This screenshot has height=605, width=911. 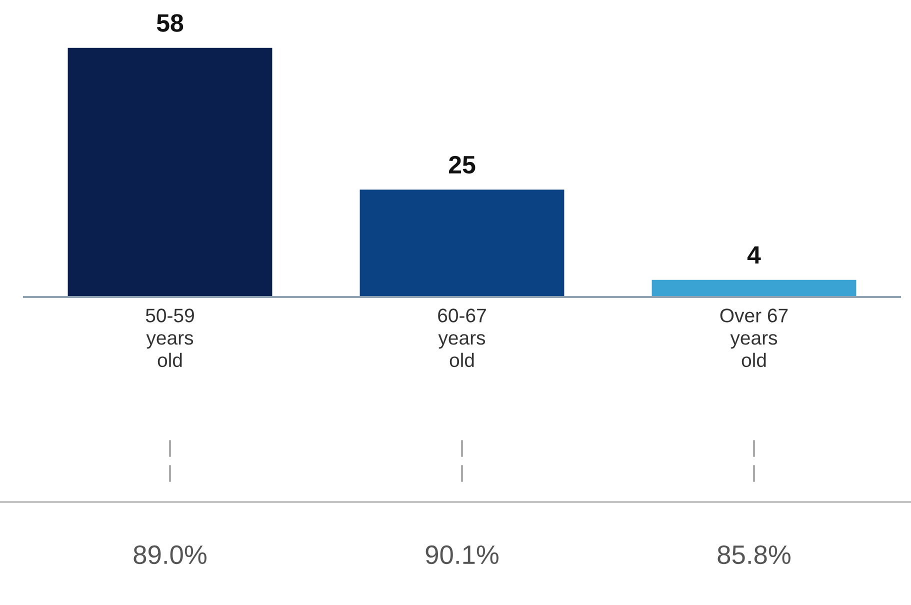 I want to click on text: 85.8%, so click(x=754, y=554).